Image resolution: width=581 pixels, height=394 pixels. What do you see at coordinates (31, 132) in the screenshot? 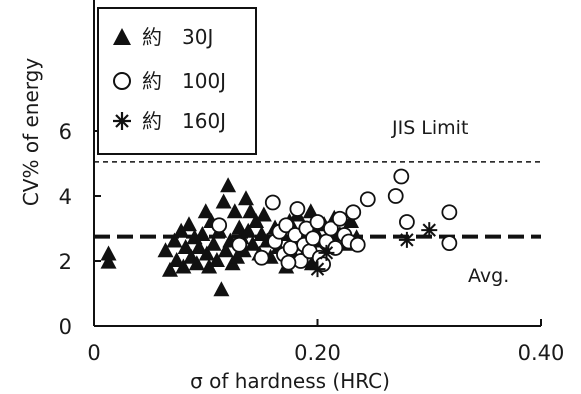
I see `y-axis-label: CV% of energy` at bounding box center [31, 132].